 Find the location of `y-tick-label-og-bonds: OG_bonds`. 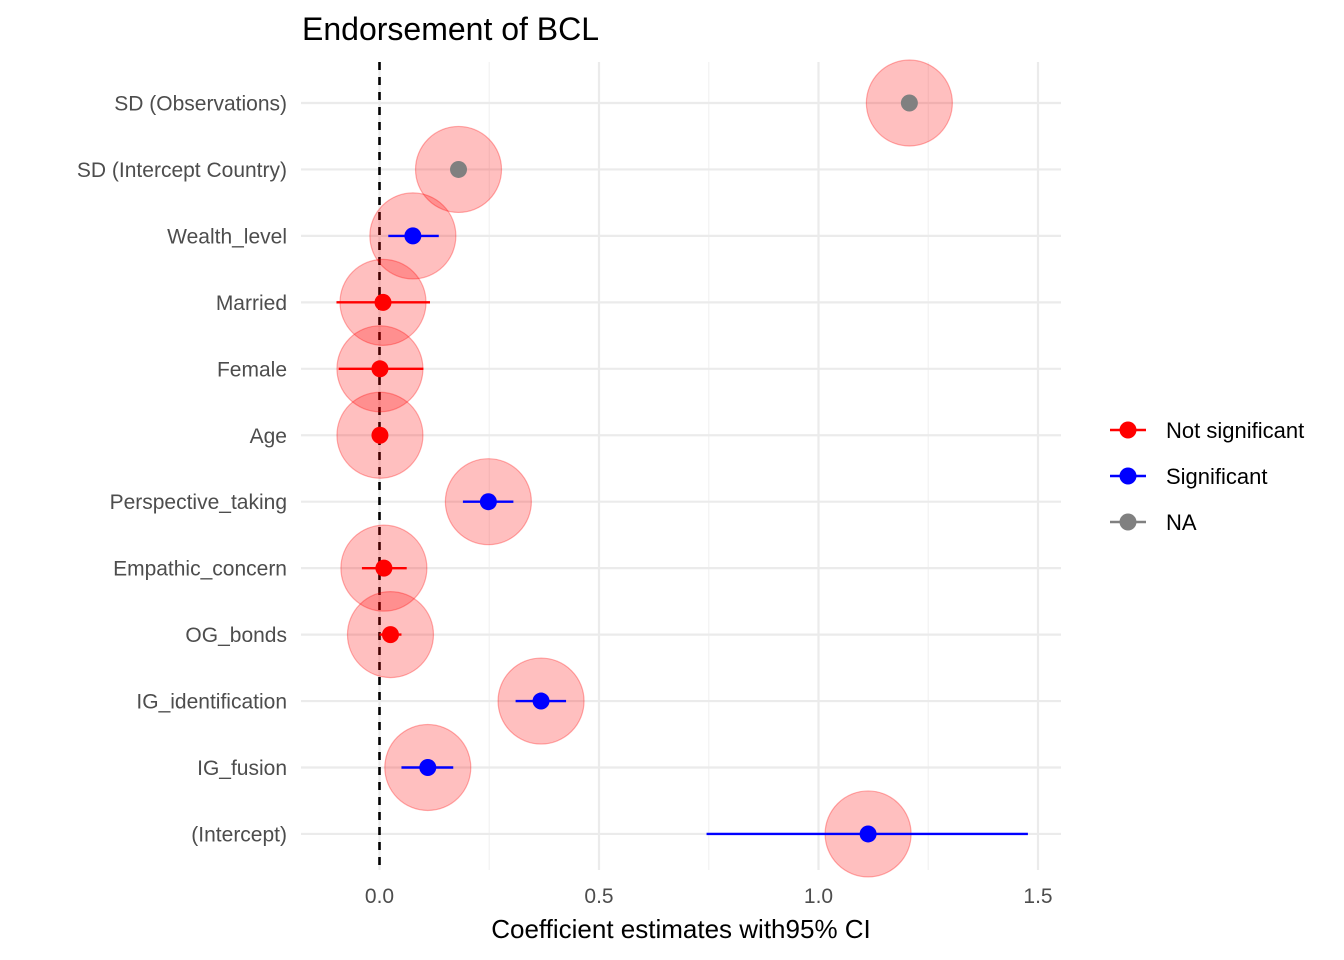

y-tick-label-og-bonds: OG_bonds is located at coordinates (236, 635).